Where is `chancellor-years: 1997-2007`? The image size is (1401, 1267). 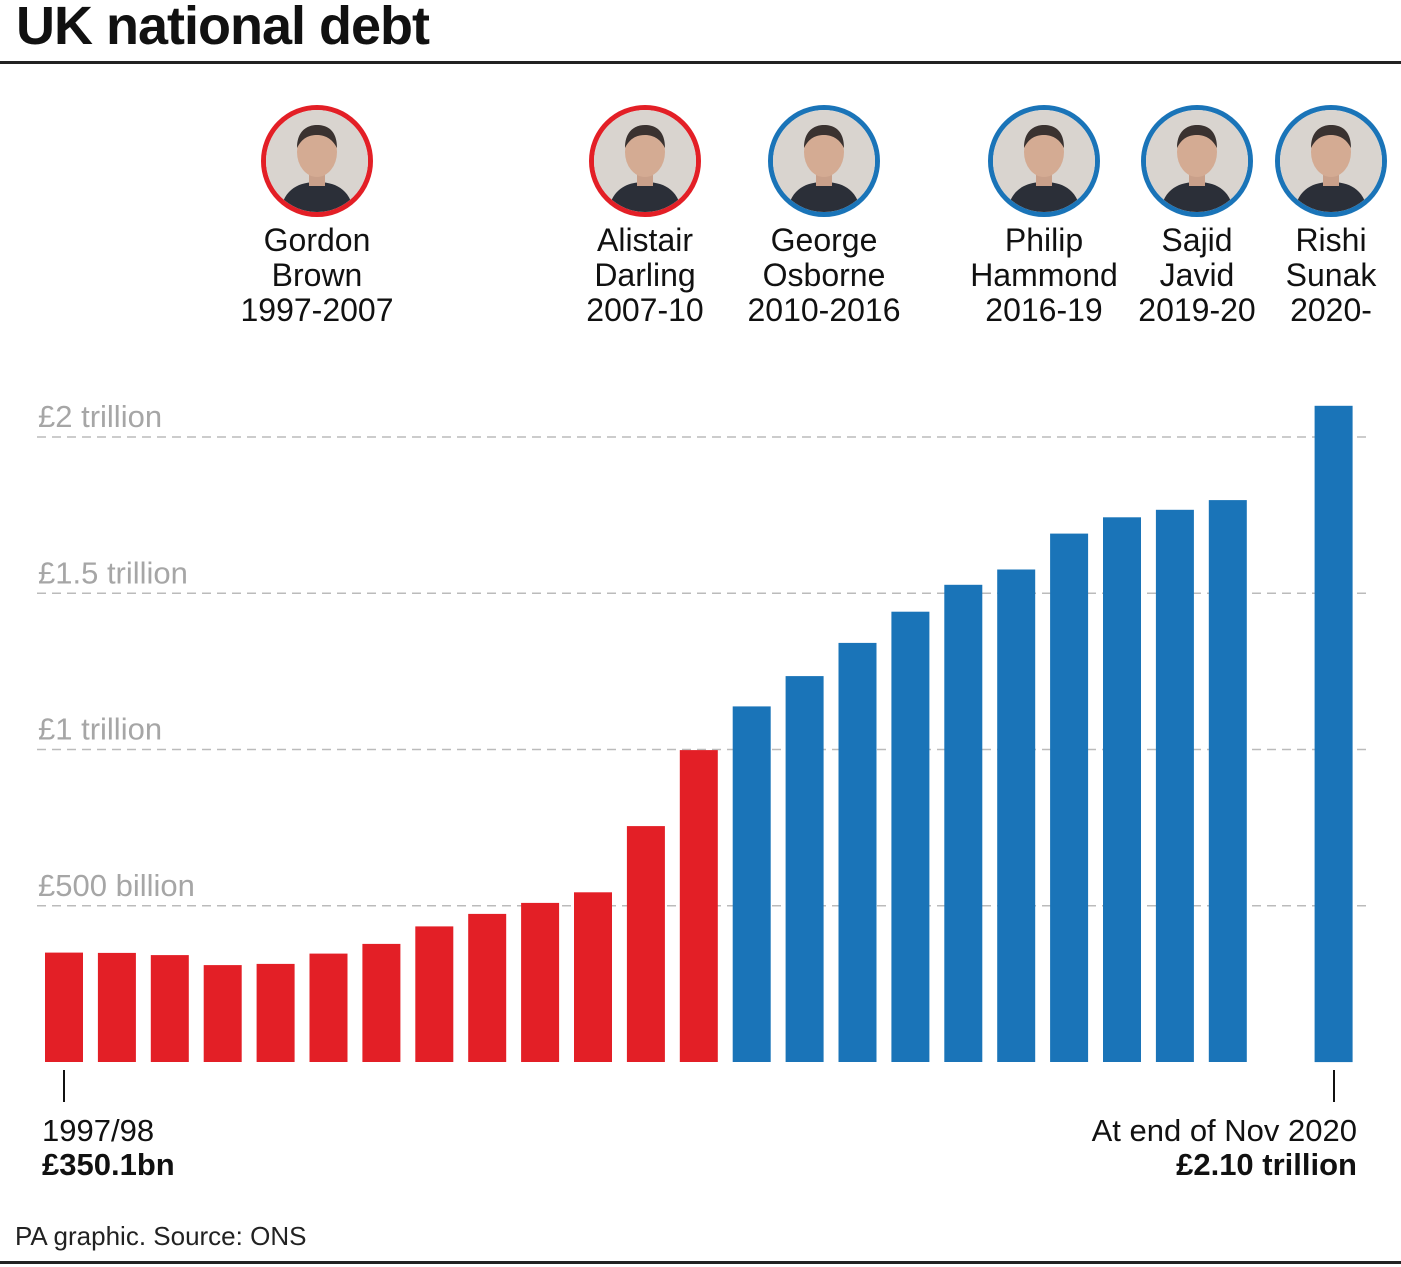 chancellor-years: 1997-2007 is located at coordinates (317, 310).